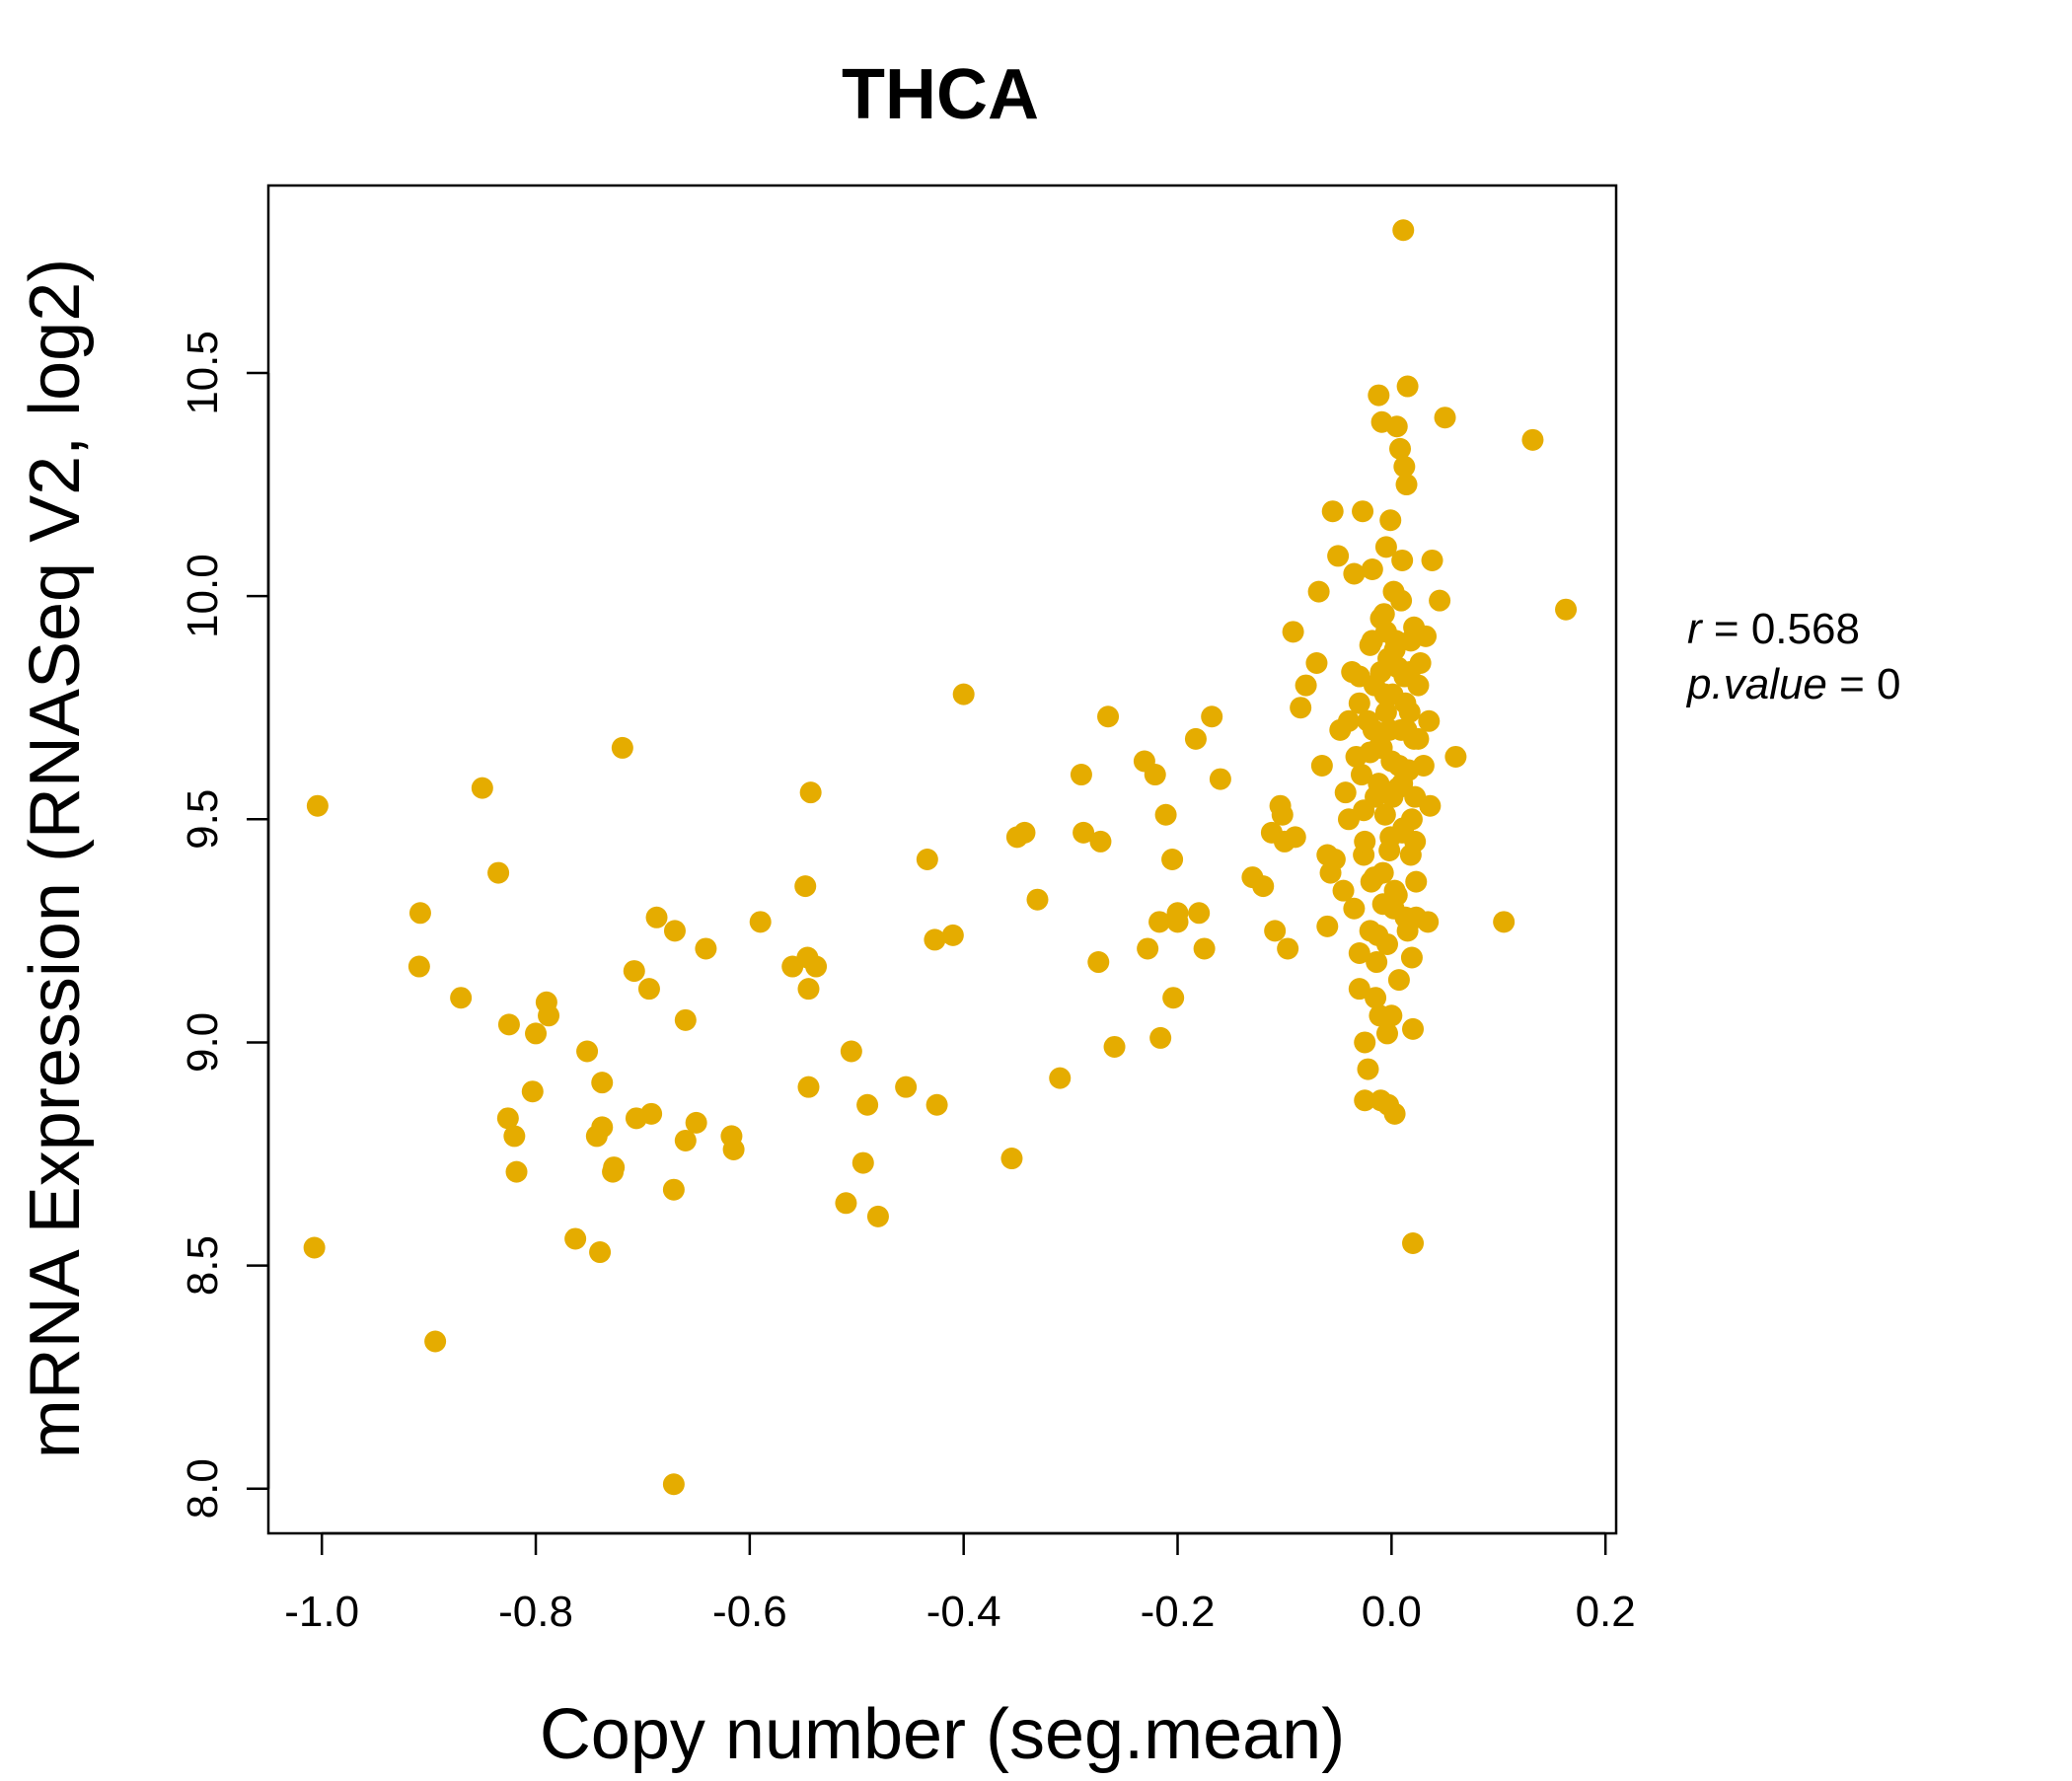  Describe the element at coordinates (225, 925) in the screenshot. I see `y-axis: 8.0 8.5 9.0 9.5 10.0 10.5` at that location.